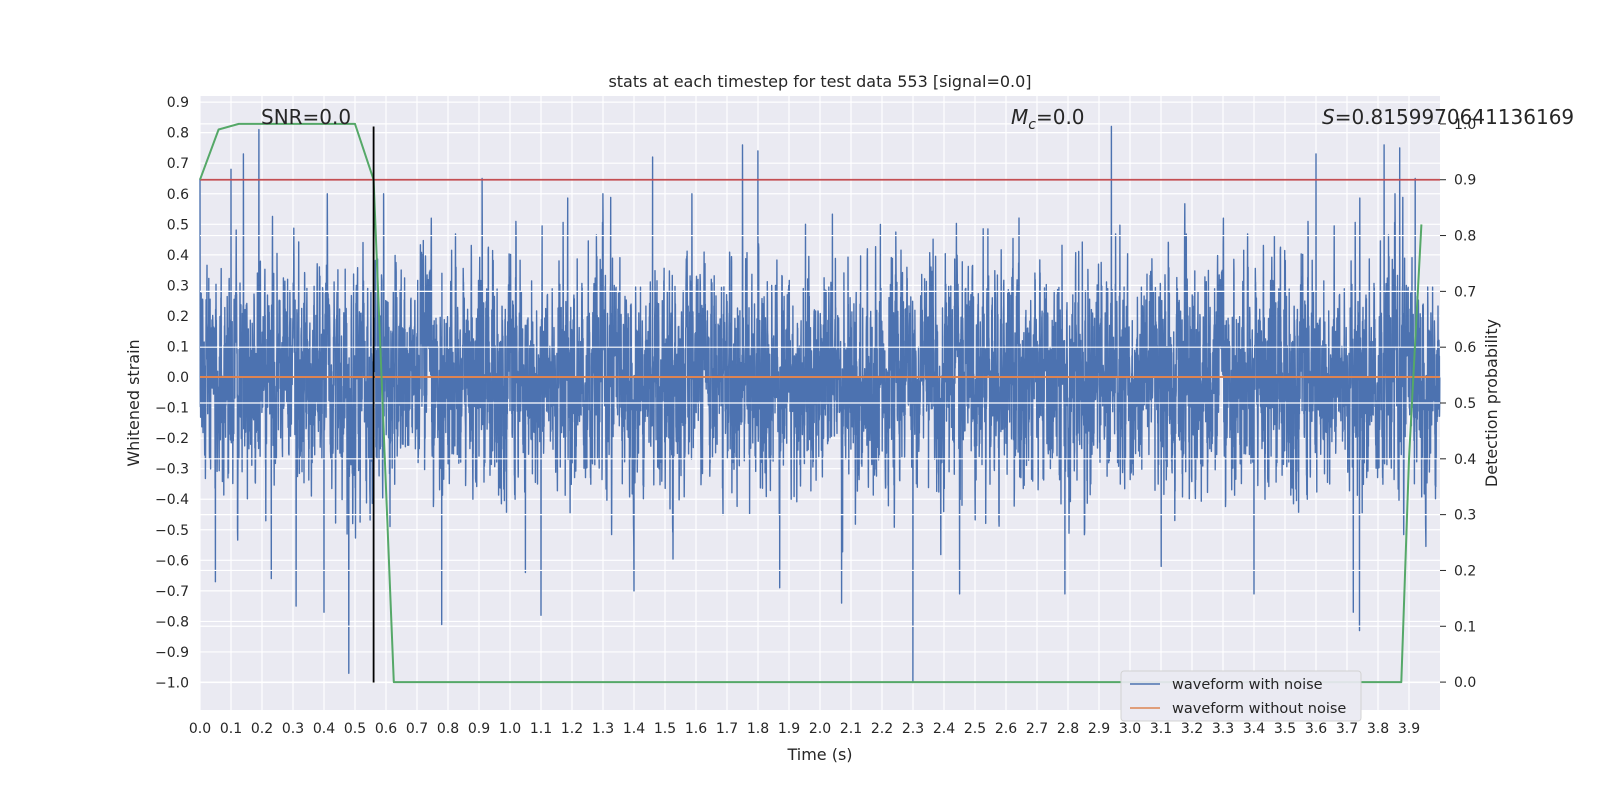  What do you see at coordinates (789, 729) in the screenshot?
I see `x-tick-label: 1.9` at bounding box center [789, 729].